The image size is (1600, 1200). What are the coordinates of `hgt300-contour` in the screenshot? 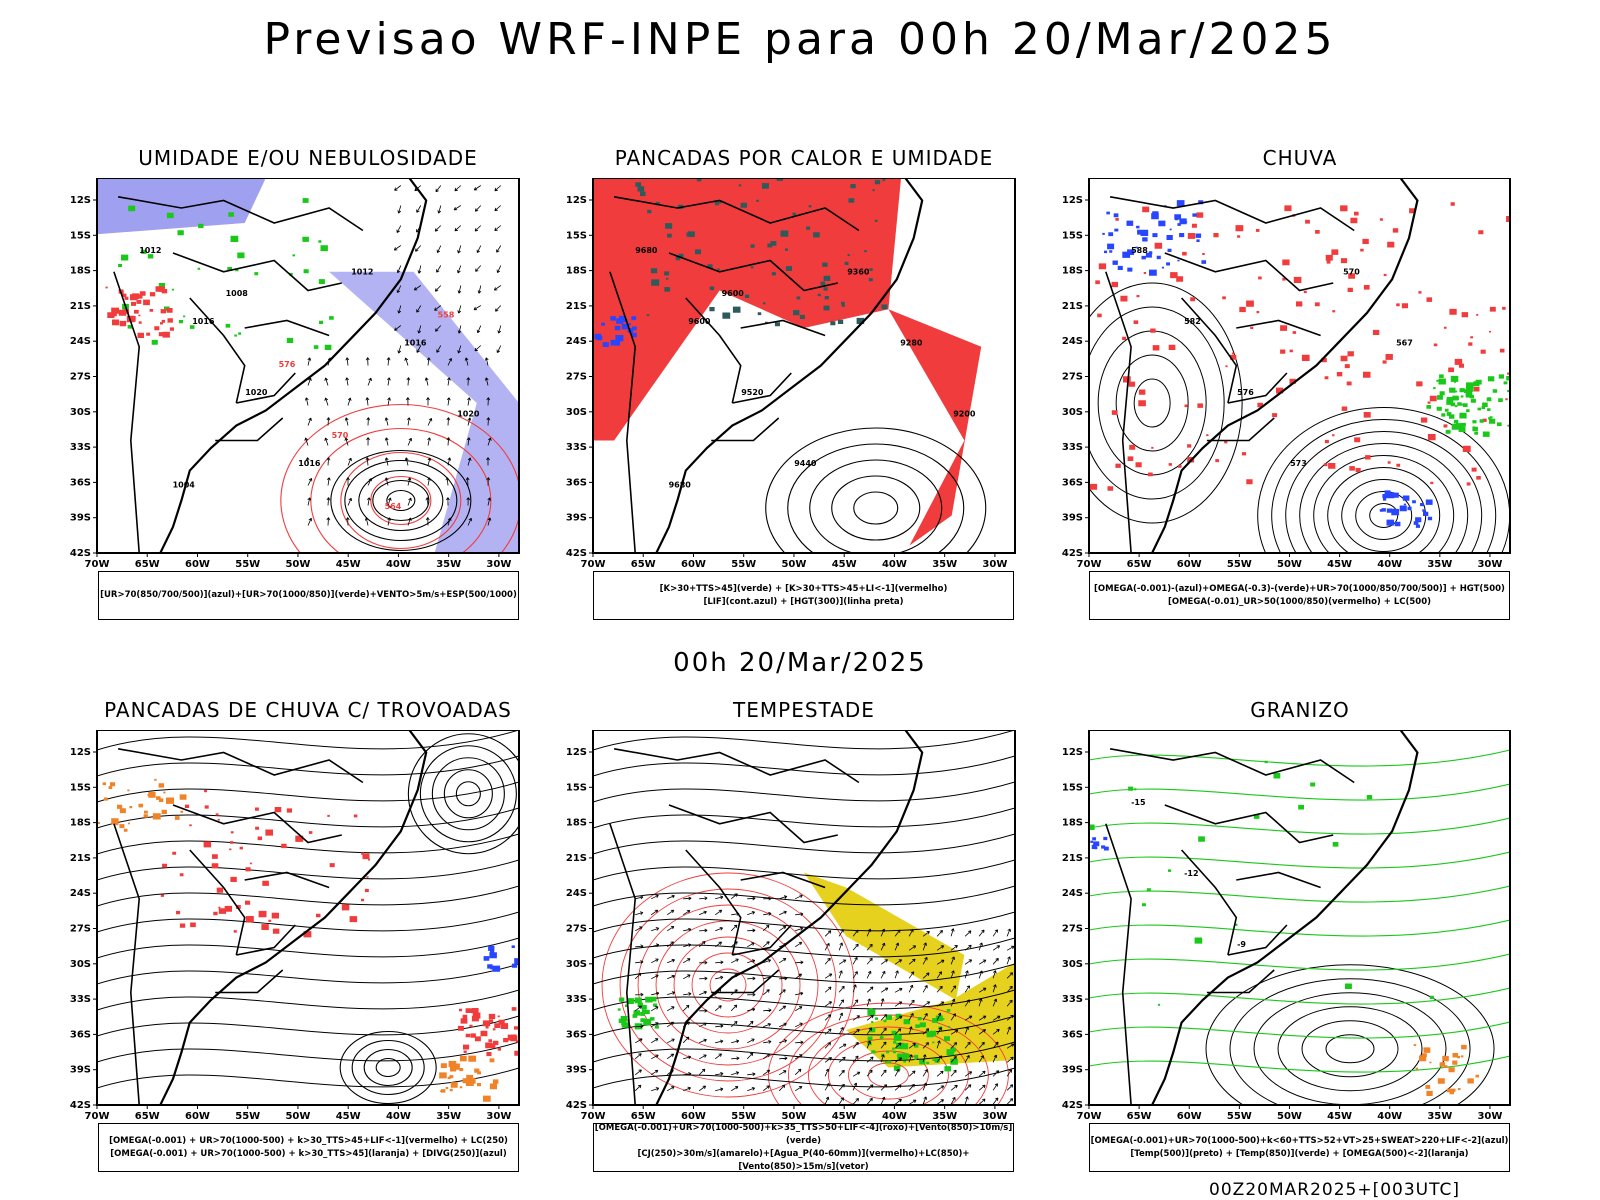 It's located at (876, 506).